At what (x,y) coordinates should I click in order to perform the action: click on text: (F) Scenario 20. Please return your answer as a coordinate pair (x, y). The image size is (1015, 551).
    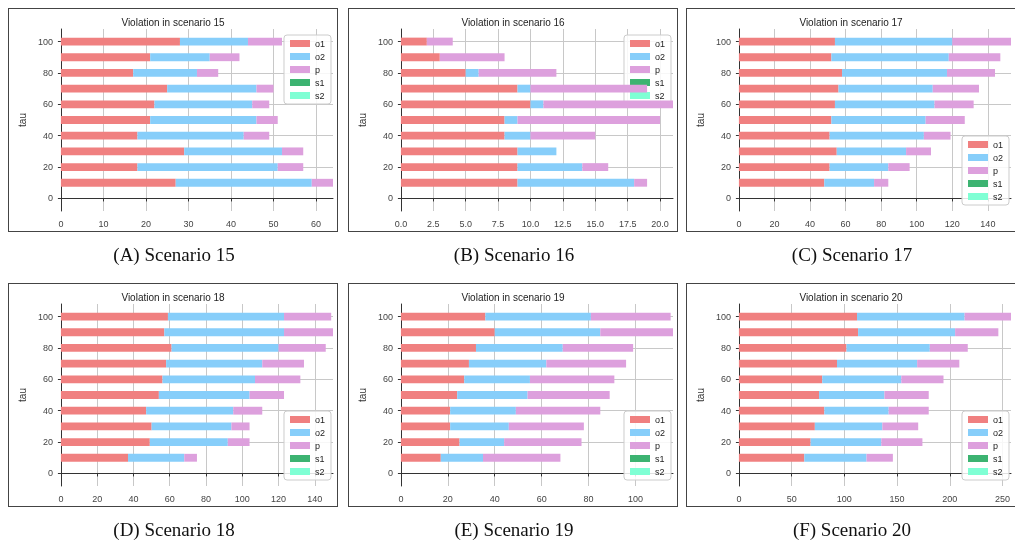
    Looking at the image, I should click on (852, 530).